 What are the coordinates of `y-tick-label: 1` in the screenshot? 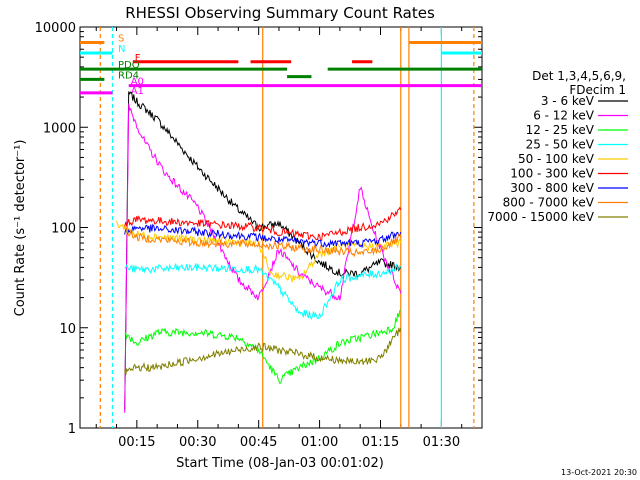 It's located at (72, 429).